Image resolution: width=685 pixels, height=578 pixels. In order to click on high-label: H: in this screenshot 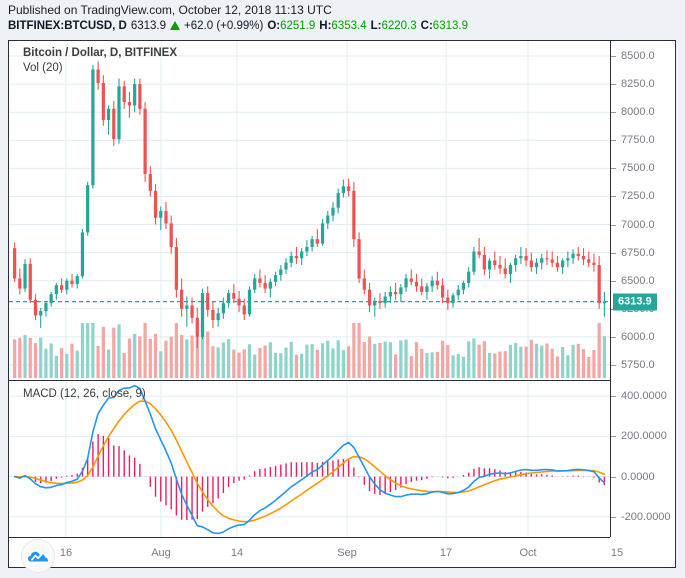, I will do `click(325, 26)`.